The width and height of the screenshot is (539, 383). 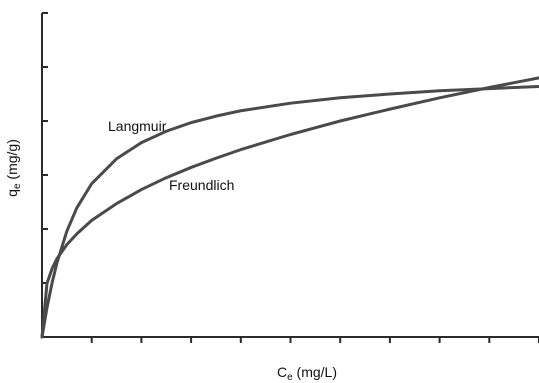 I want to click on x-axis-label-sub: e, so click(x=290, y=377).